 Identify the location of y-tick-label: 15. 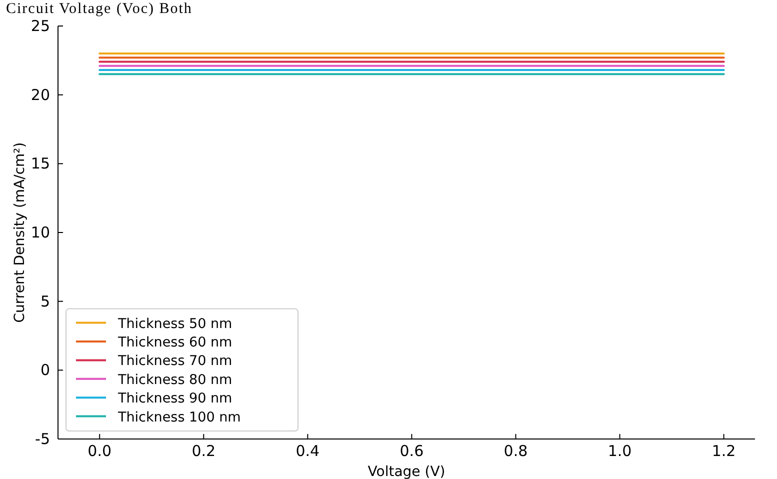
(40, 163).